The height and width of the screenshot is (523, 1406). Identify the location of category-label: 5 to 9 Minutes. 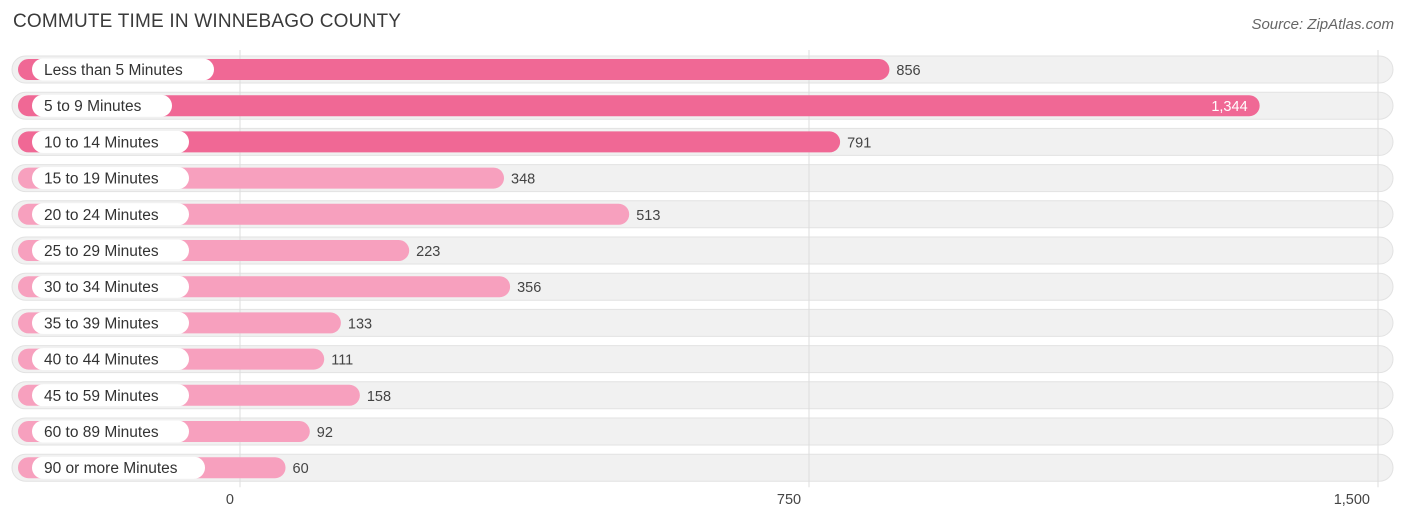
(93, 106).